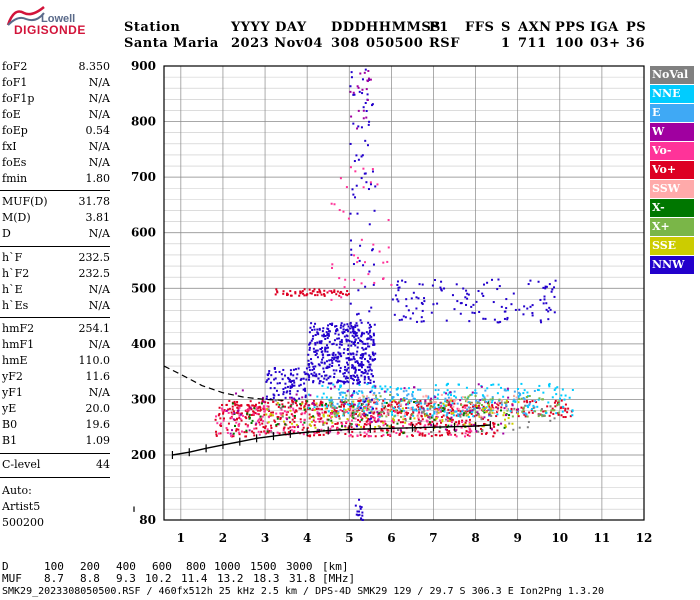 Image resolution: width=700 pixels, height=600 pixels. I want to click on x-tick-label: 10, so click(559, 538).